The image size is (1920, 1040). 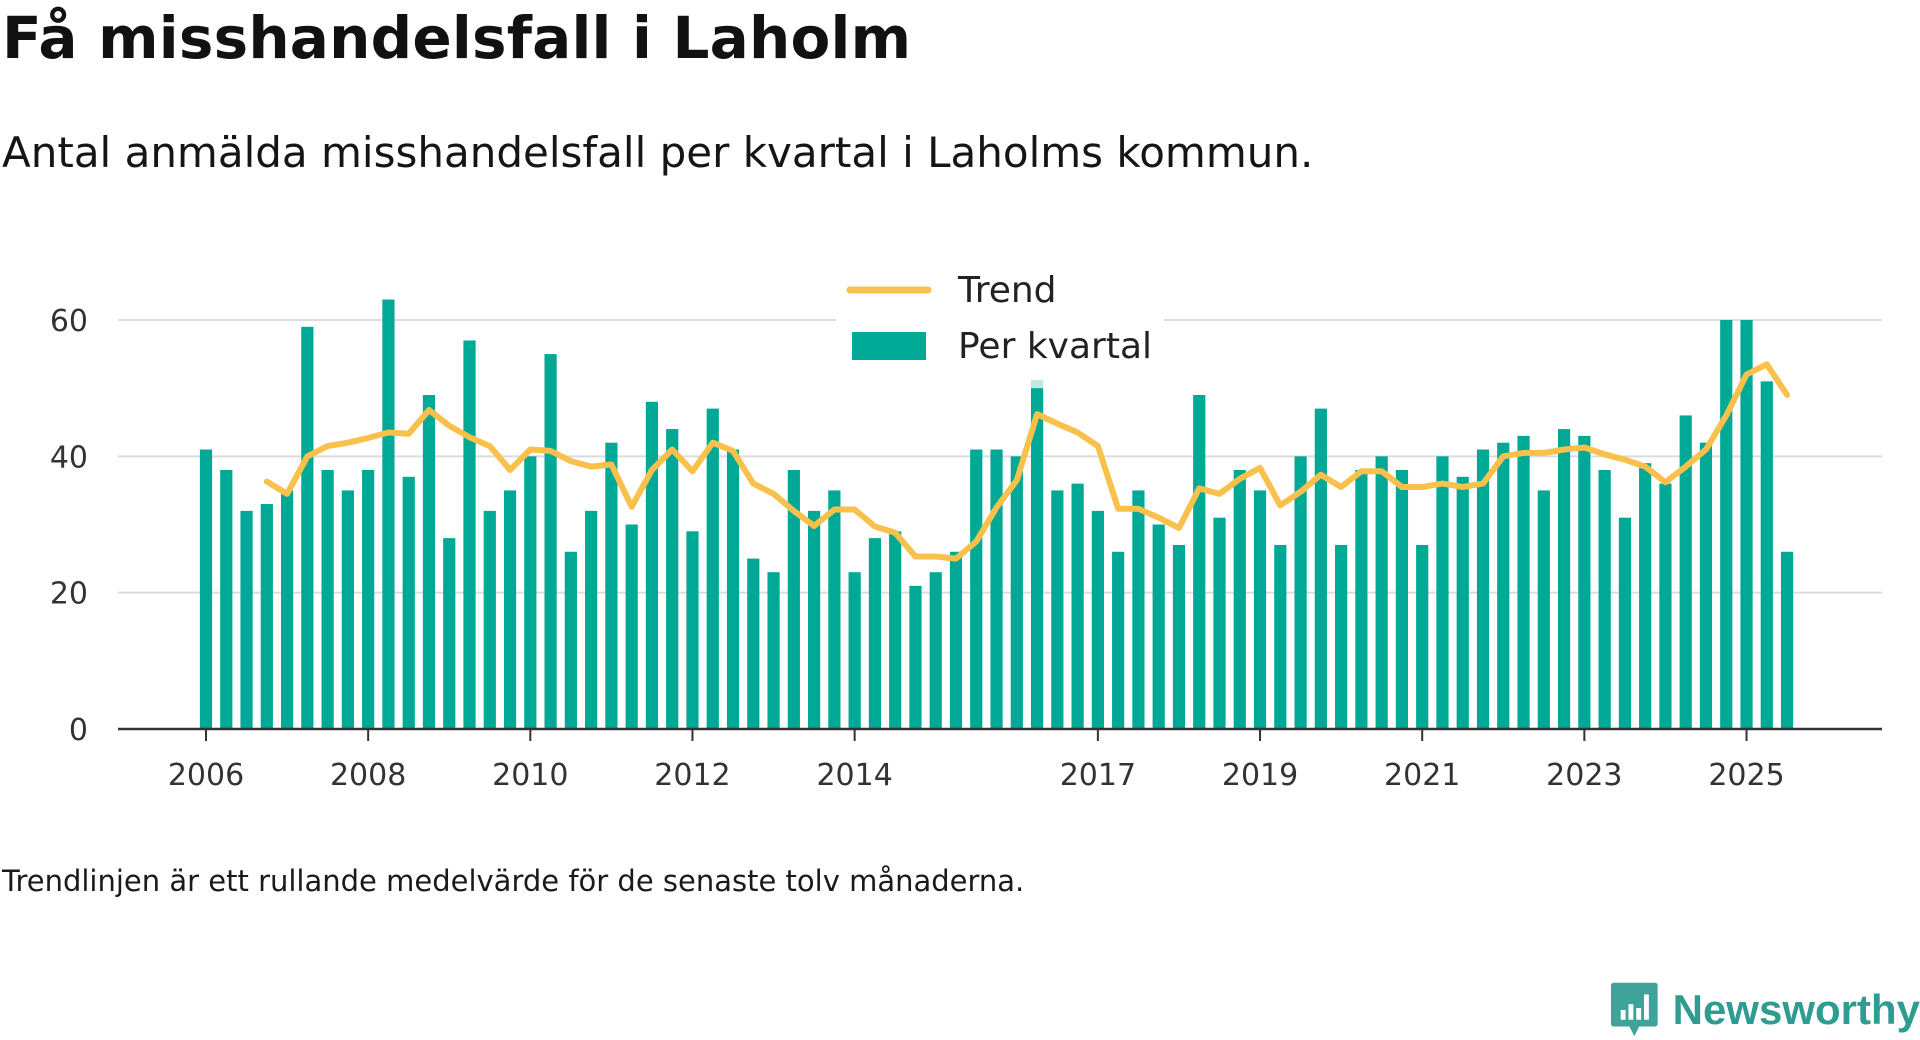 What do you see at coordinates (889, 346) in the screenshot?
I see `legend-bar-swatch` at bounding box center [889, 346].